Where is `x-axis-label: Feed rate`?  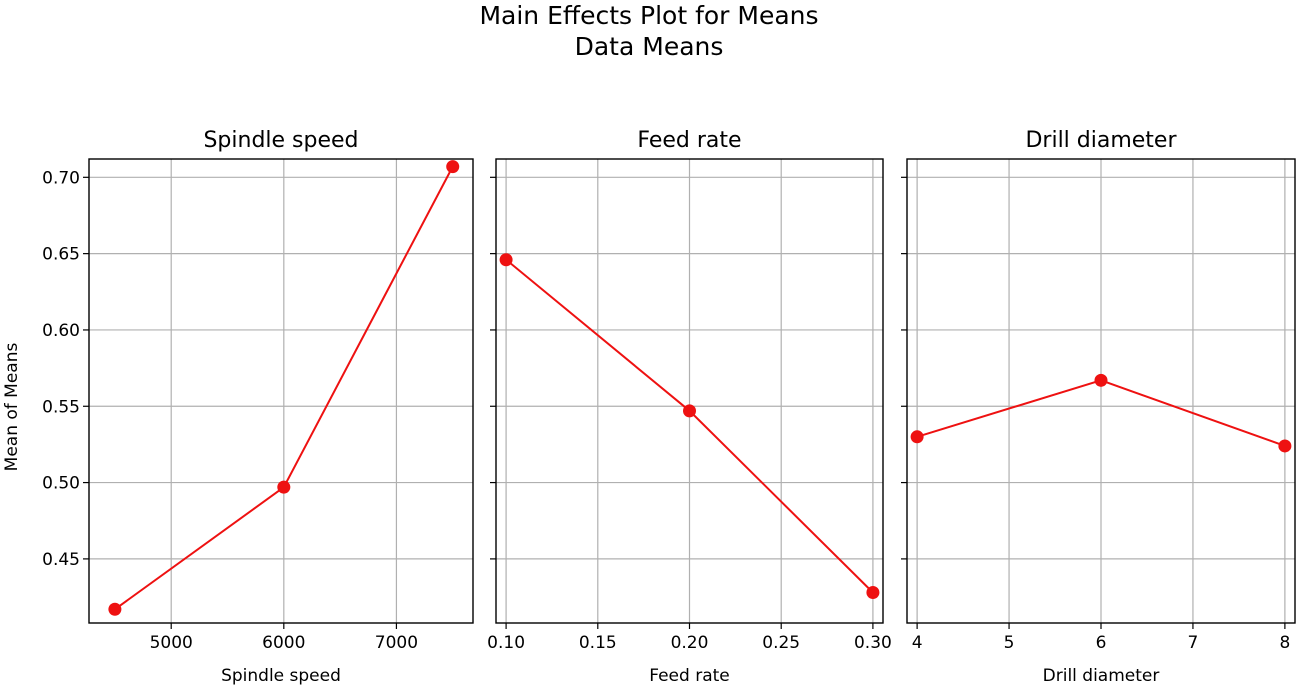 x-axis-label: Feed rate is located at coordinates (689, 676).